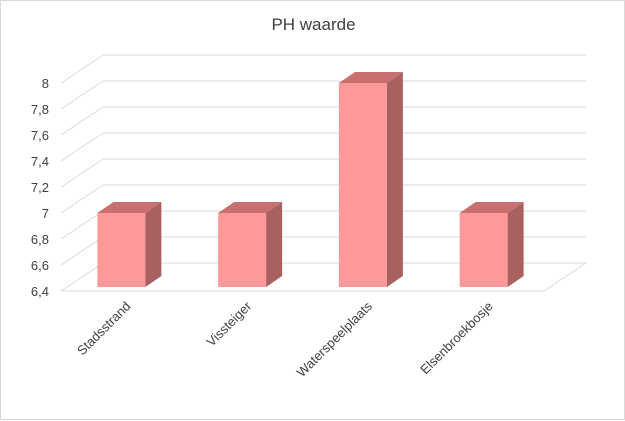 Image resolution: width=625 pixels, height=421 pixels. Describe the element at coordinates (40, 239) in the screenshot. I see `y-tick-label: 6,8` at that location.